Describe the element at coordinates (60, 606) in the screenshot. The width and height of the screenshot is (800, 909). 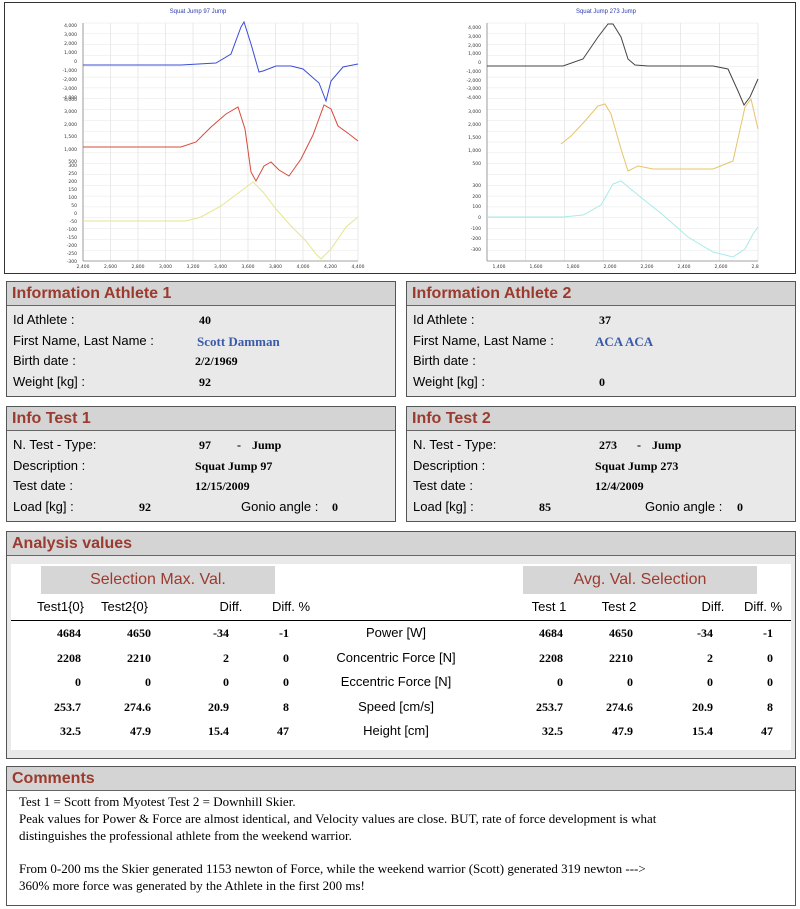
I see `left-column-header: Test1{0}` at that location.